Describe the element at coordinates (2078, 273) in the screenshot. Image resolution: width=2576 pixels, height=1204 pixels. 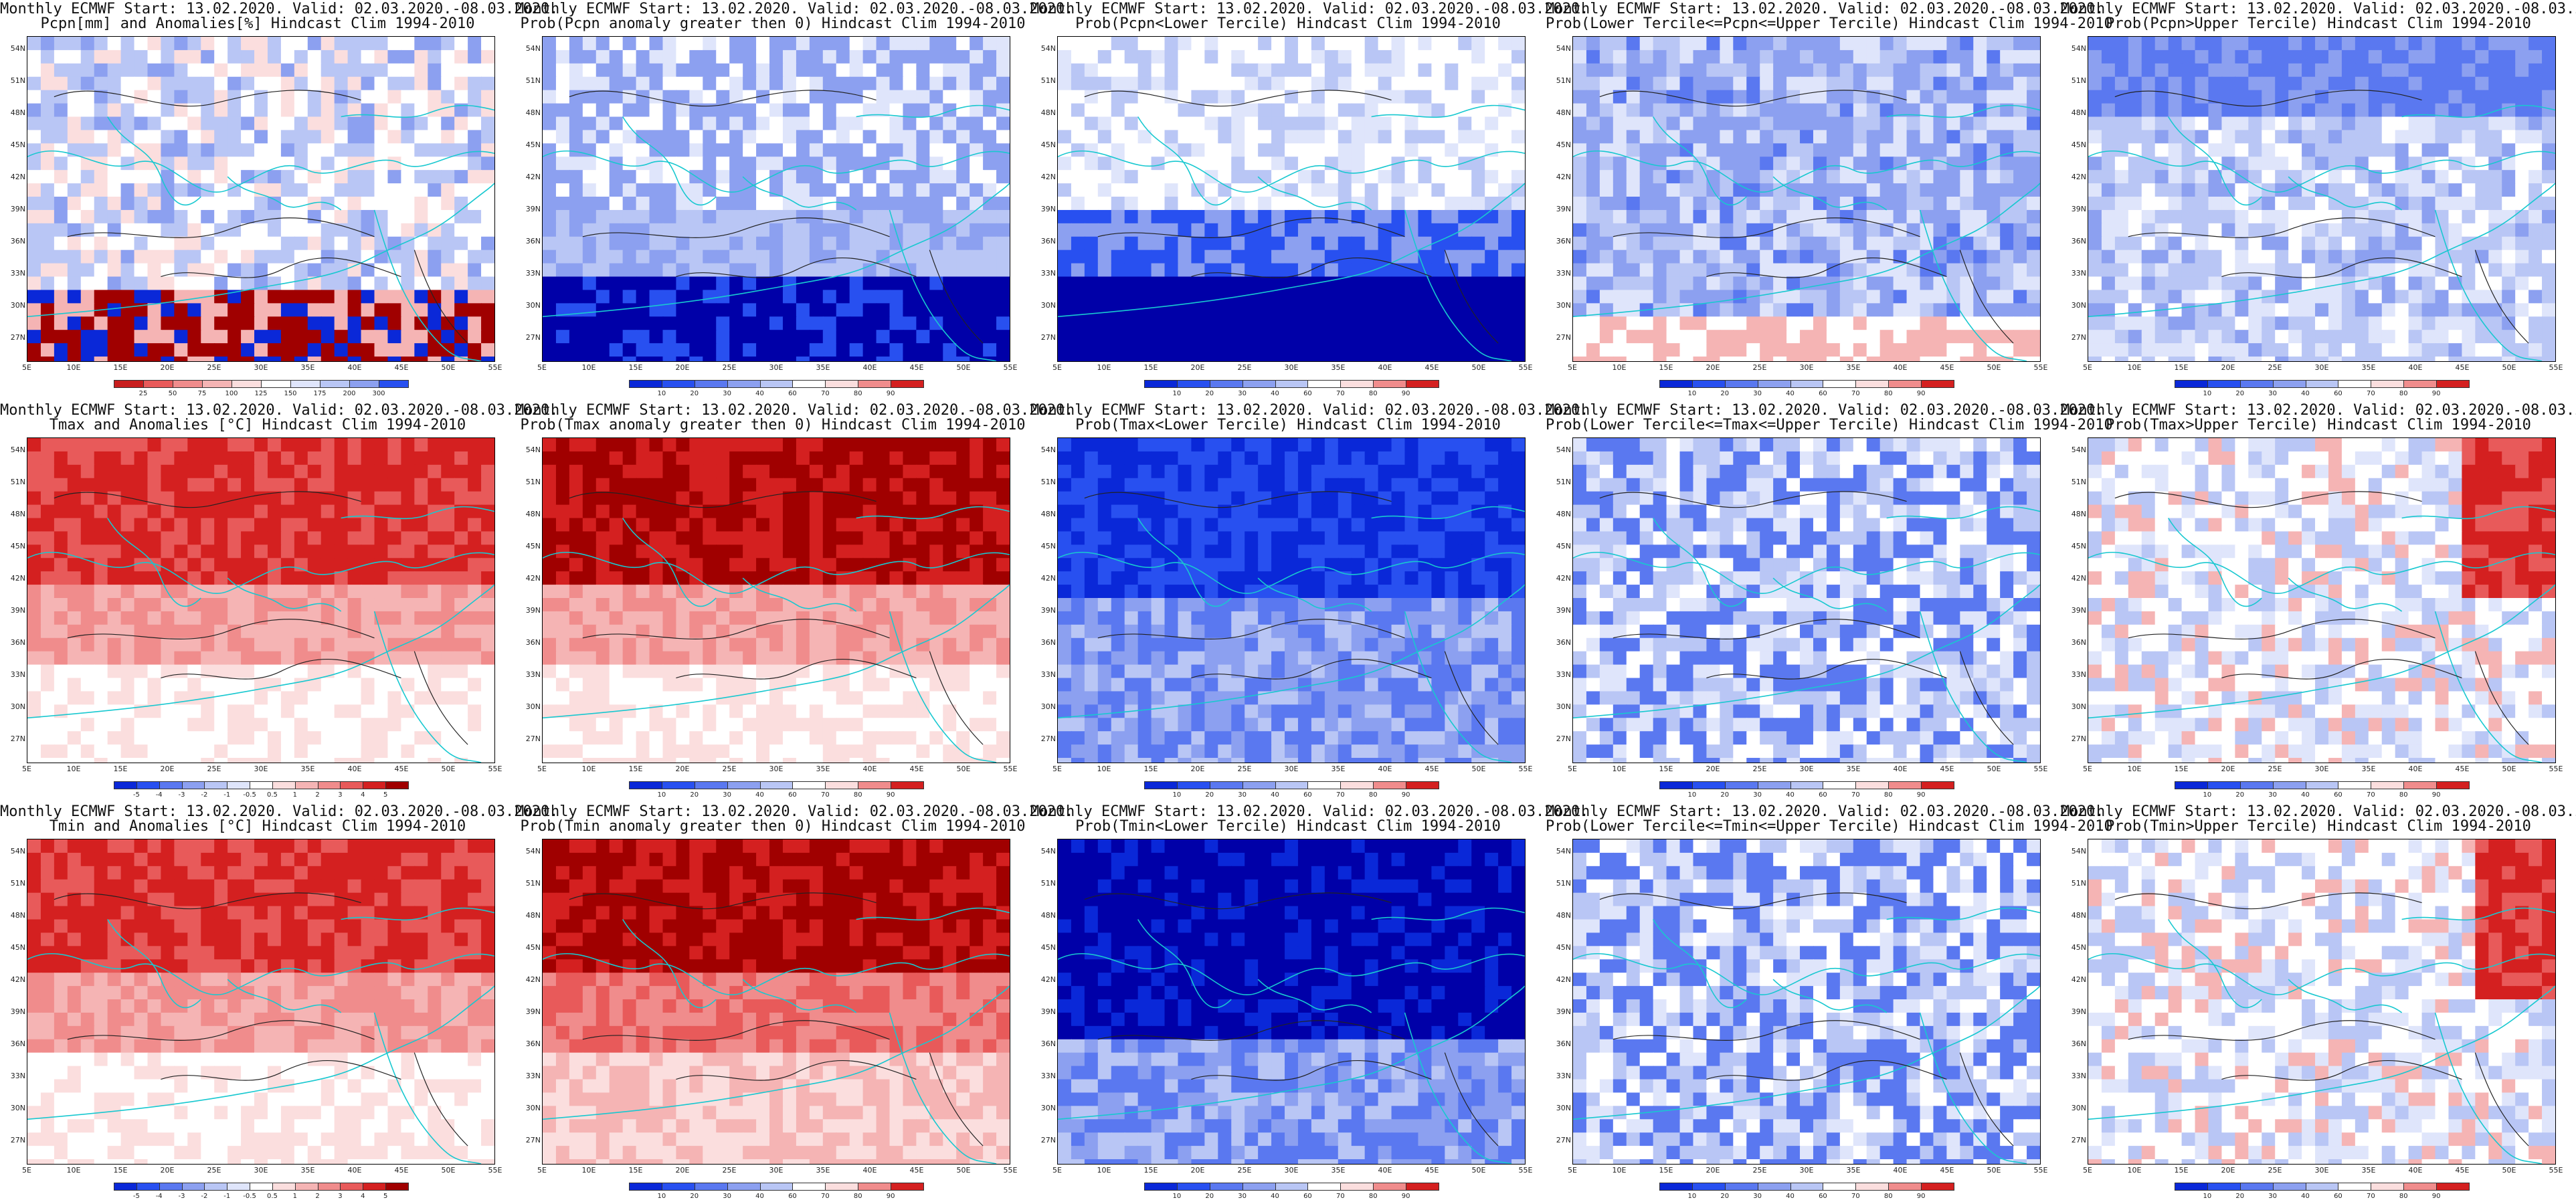
I see `lat-label: 33N` at that location.